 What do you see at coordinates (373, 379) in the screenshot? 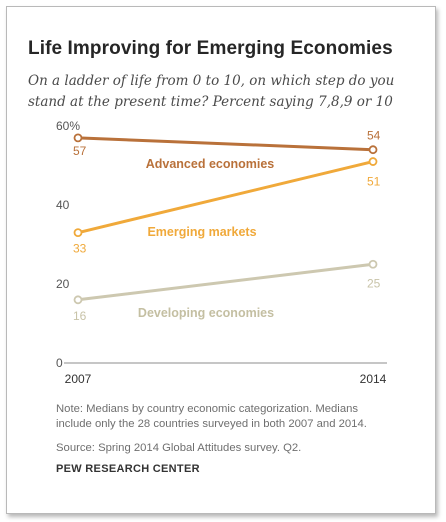
I see `x-tick-label: 2014` at bounding box center [373, 379].